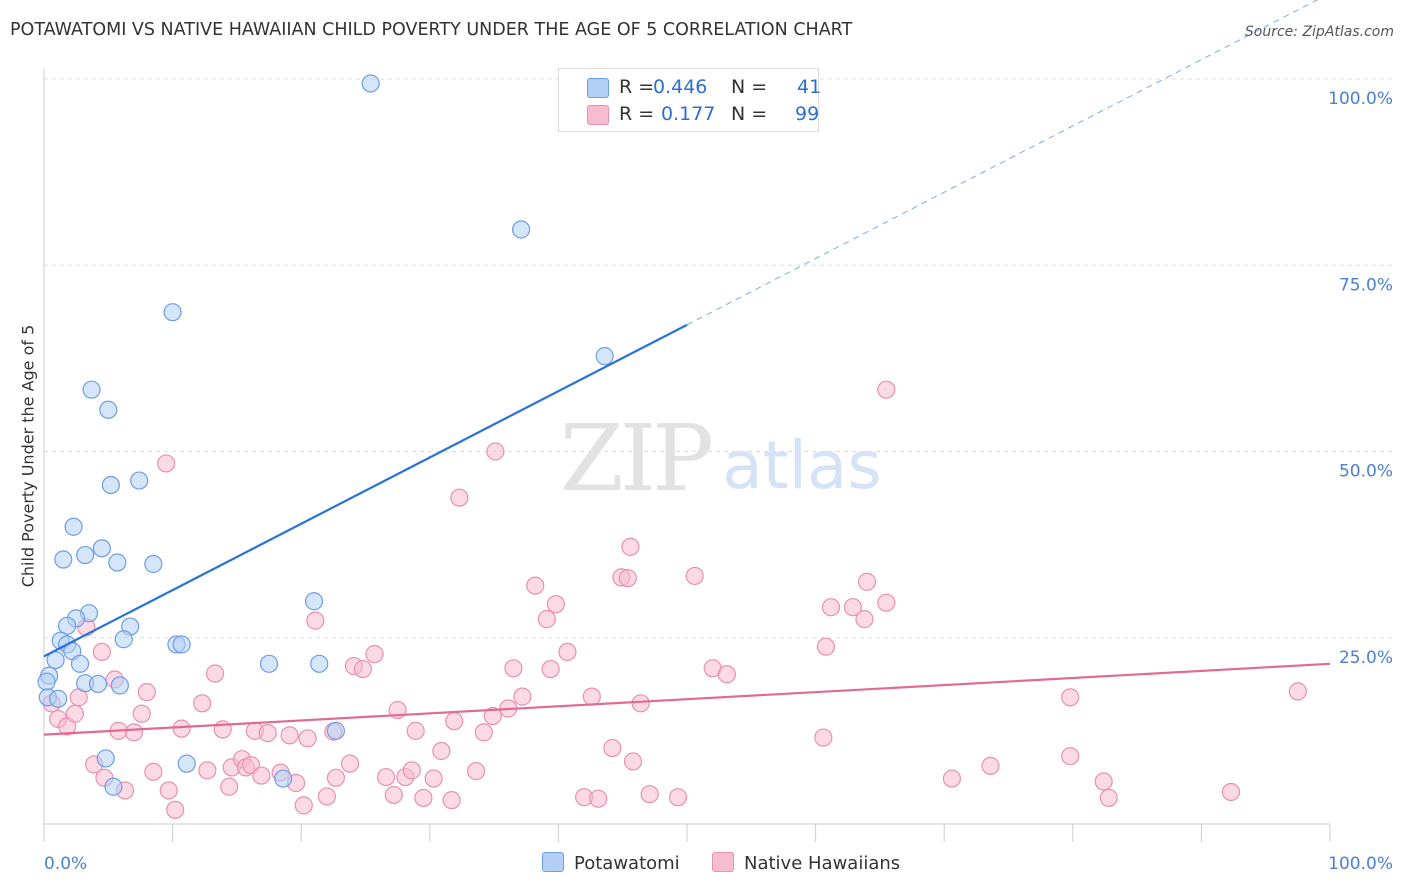 The height and width of the screenshot is (892, 1406). I want to click on stats-legend: R = 0.446 N = 41 R = 0.177 N = 99, so click(689, 100).